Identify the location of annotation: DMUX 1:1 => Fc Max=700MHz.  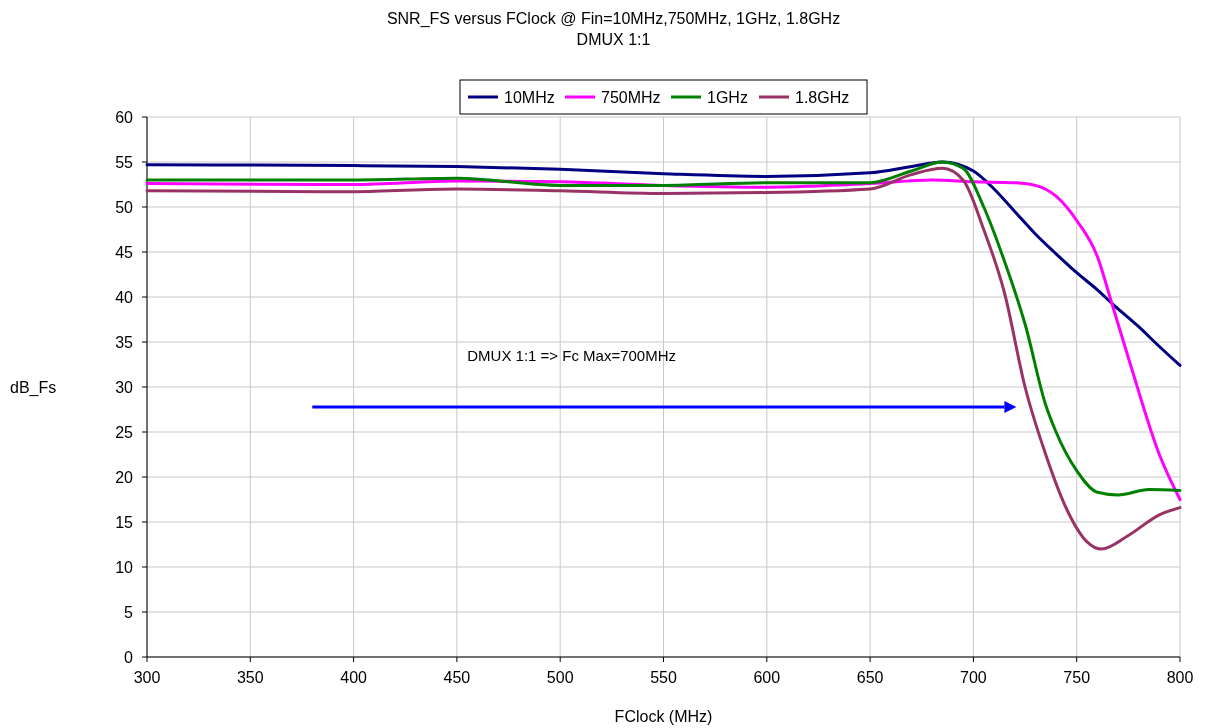
(572, 356).